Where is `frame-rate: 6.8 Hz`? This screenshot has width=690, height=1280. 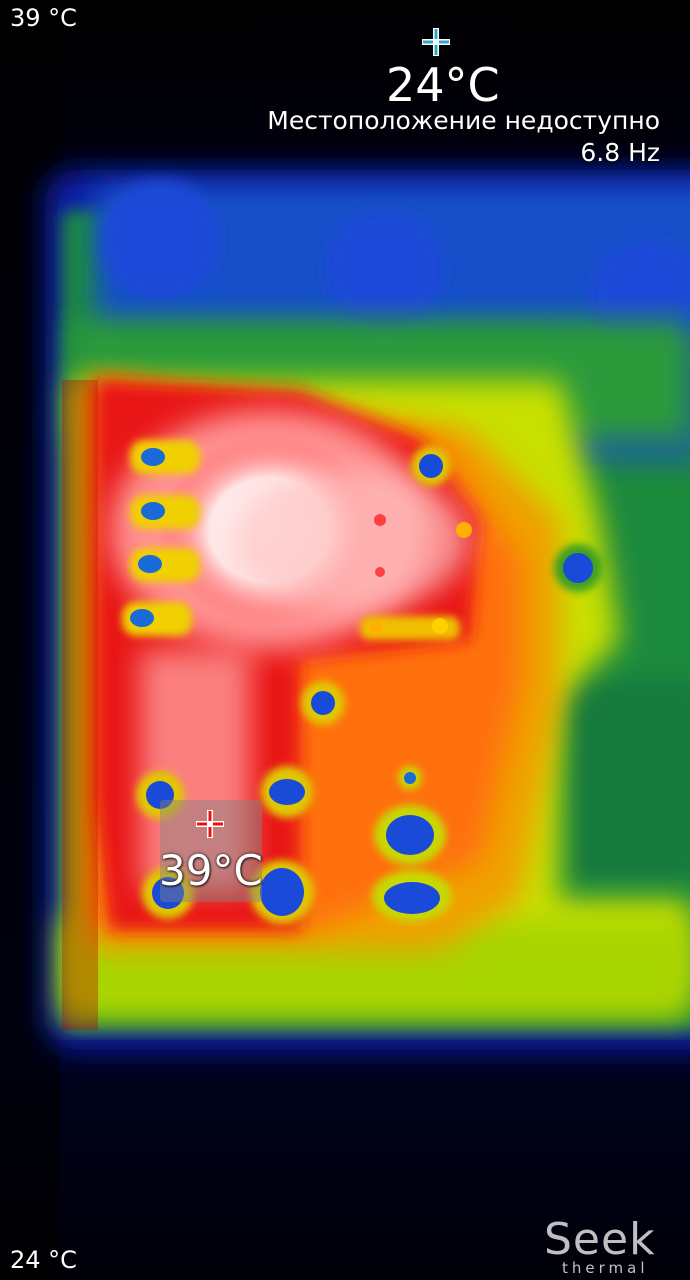 frame-rate: 6.8 Hz is located at coordinates (620, 152).